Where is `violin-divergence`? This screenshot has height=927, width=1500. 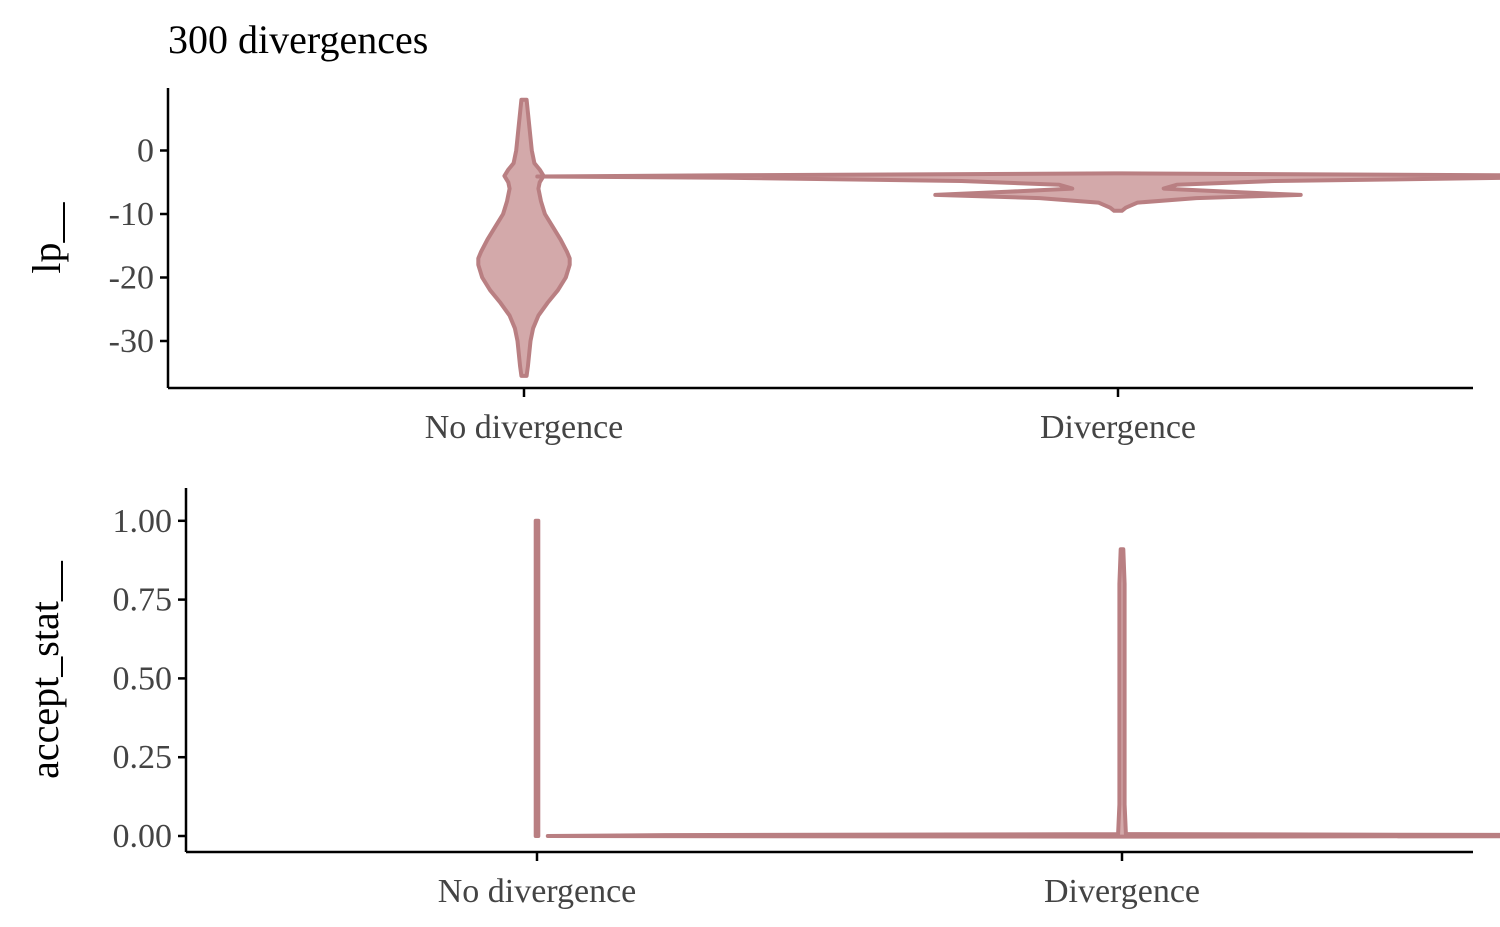 violin-divergence is located at coordinates (1017, 192).